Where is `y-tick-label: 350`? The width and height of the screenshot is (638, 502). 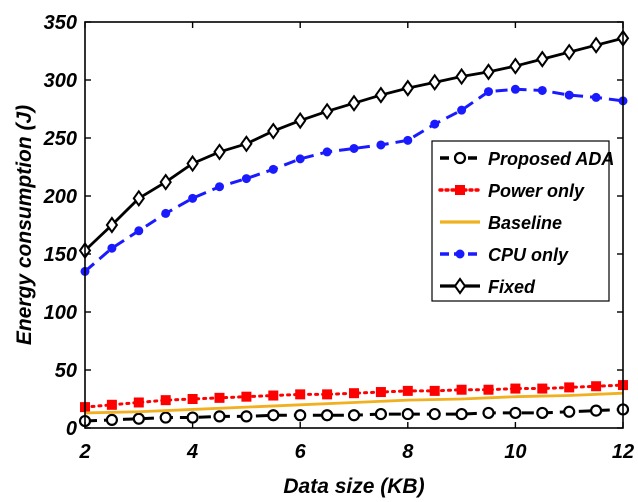 y-tick-label: 350 is located at coordinates (60, 23).